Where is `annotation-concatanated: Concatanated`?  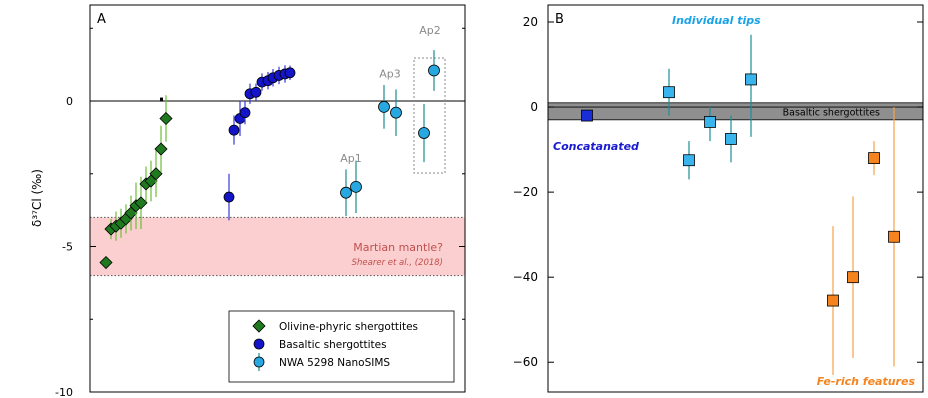 annotation-concatanated: Concatanated is located at coordinates (596, 146).